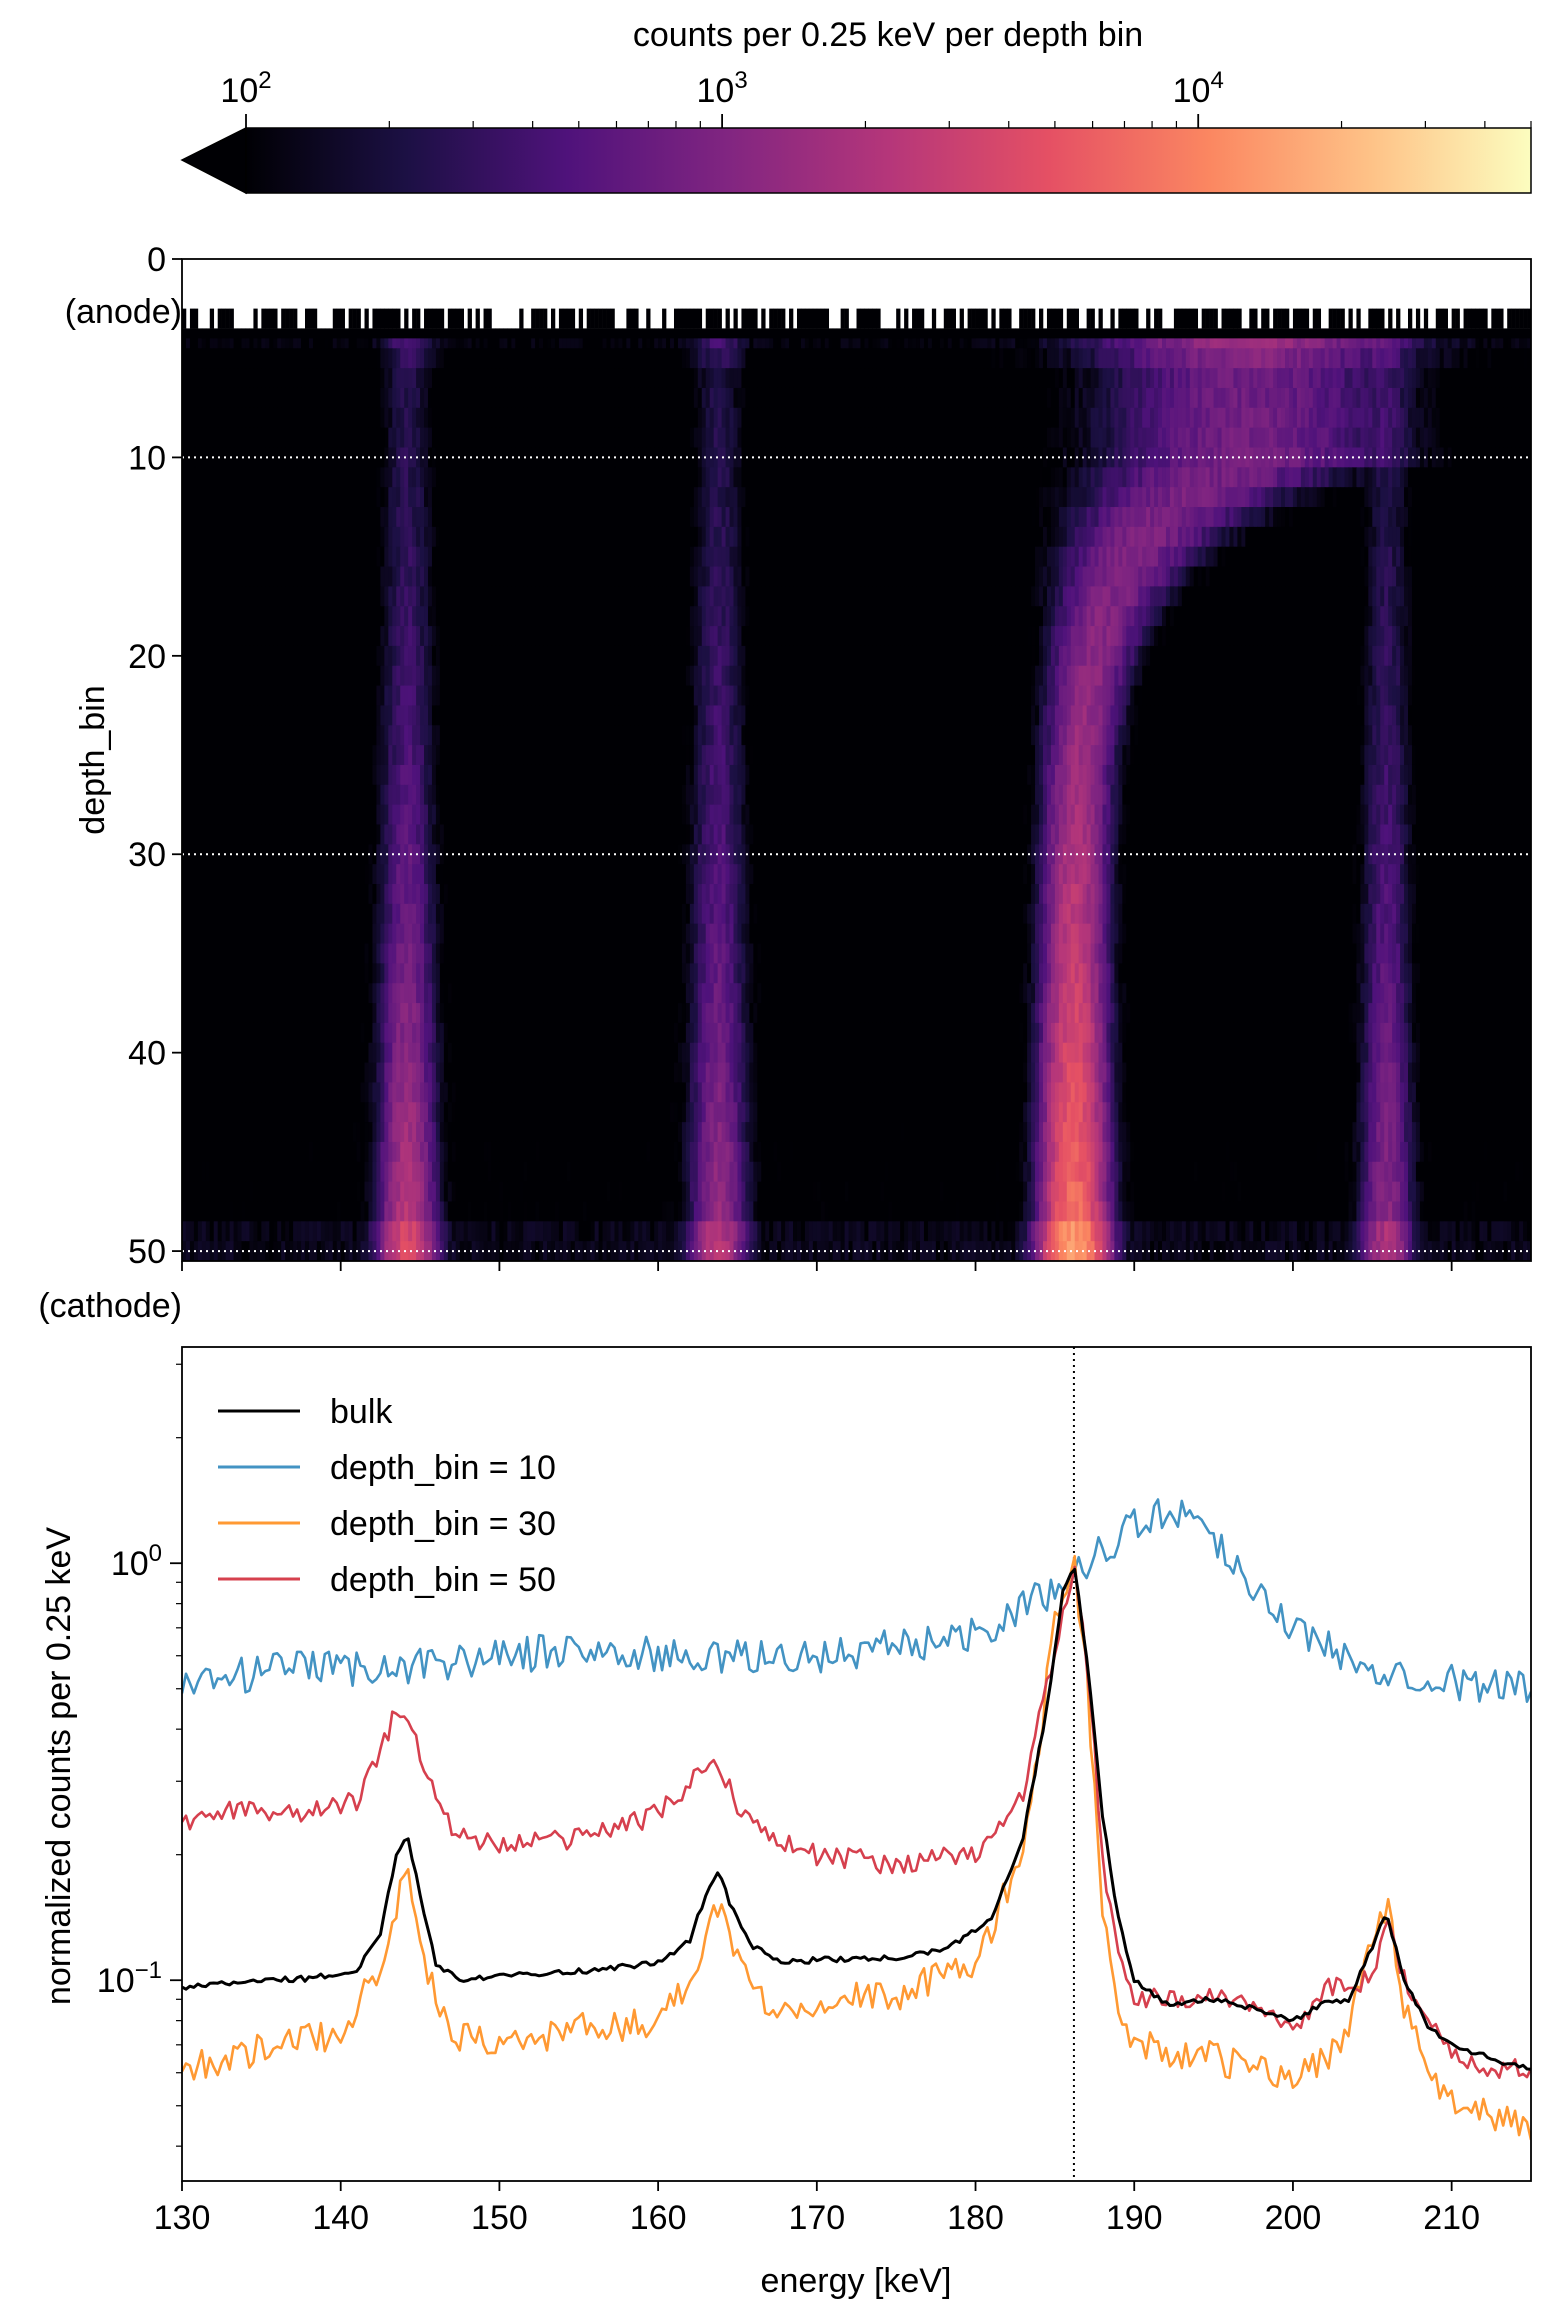  What do you see at coordinates (147, 1252) in the screenshot?
I see `heatmap-y-tick-label: 50` at bounding box center [147, 1252].